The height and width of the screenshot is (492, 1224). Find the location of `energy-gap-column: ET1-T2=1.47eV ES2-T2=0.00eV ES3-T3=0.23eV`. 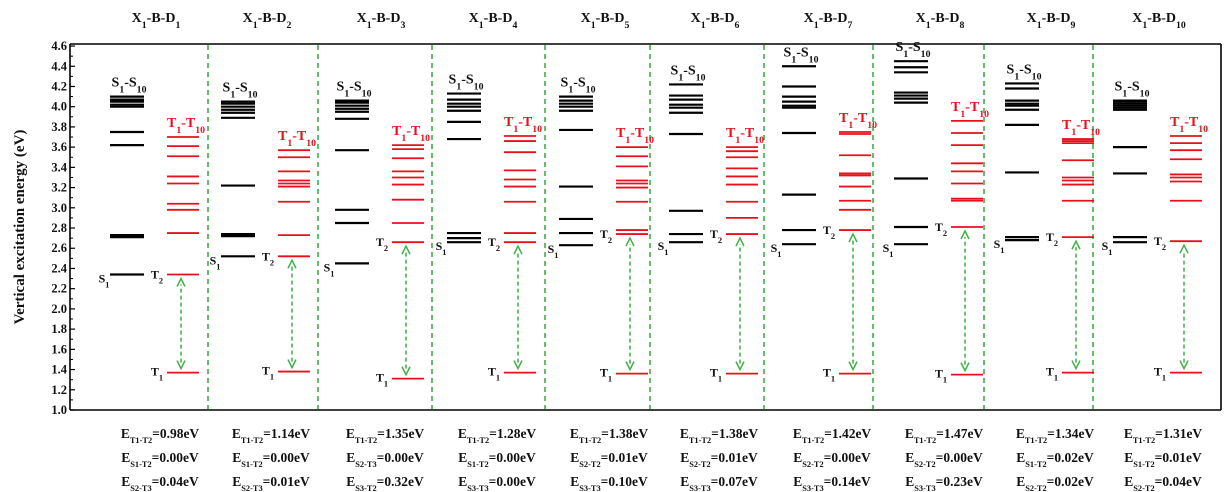

energy-gap-column: ET1-T2=1.47eV ES2-T2=0.00eV ES3-T3=0.23eV is located at coordinates (944, 459).